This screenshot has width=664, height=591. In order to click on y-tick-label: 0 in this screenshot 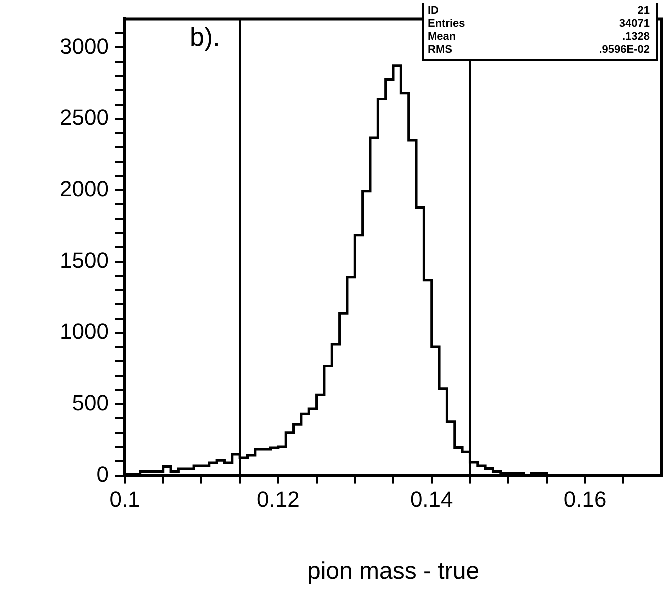, I will do `click(102, 474)`.